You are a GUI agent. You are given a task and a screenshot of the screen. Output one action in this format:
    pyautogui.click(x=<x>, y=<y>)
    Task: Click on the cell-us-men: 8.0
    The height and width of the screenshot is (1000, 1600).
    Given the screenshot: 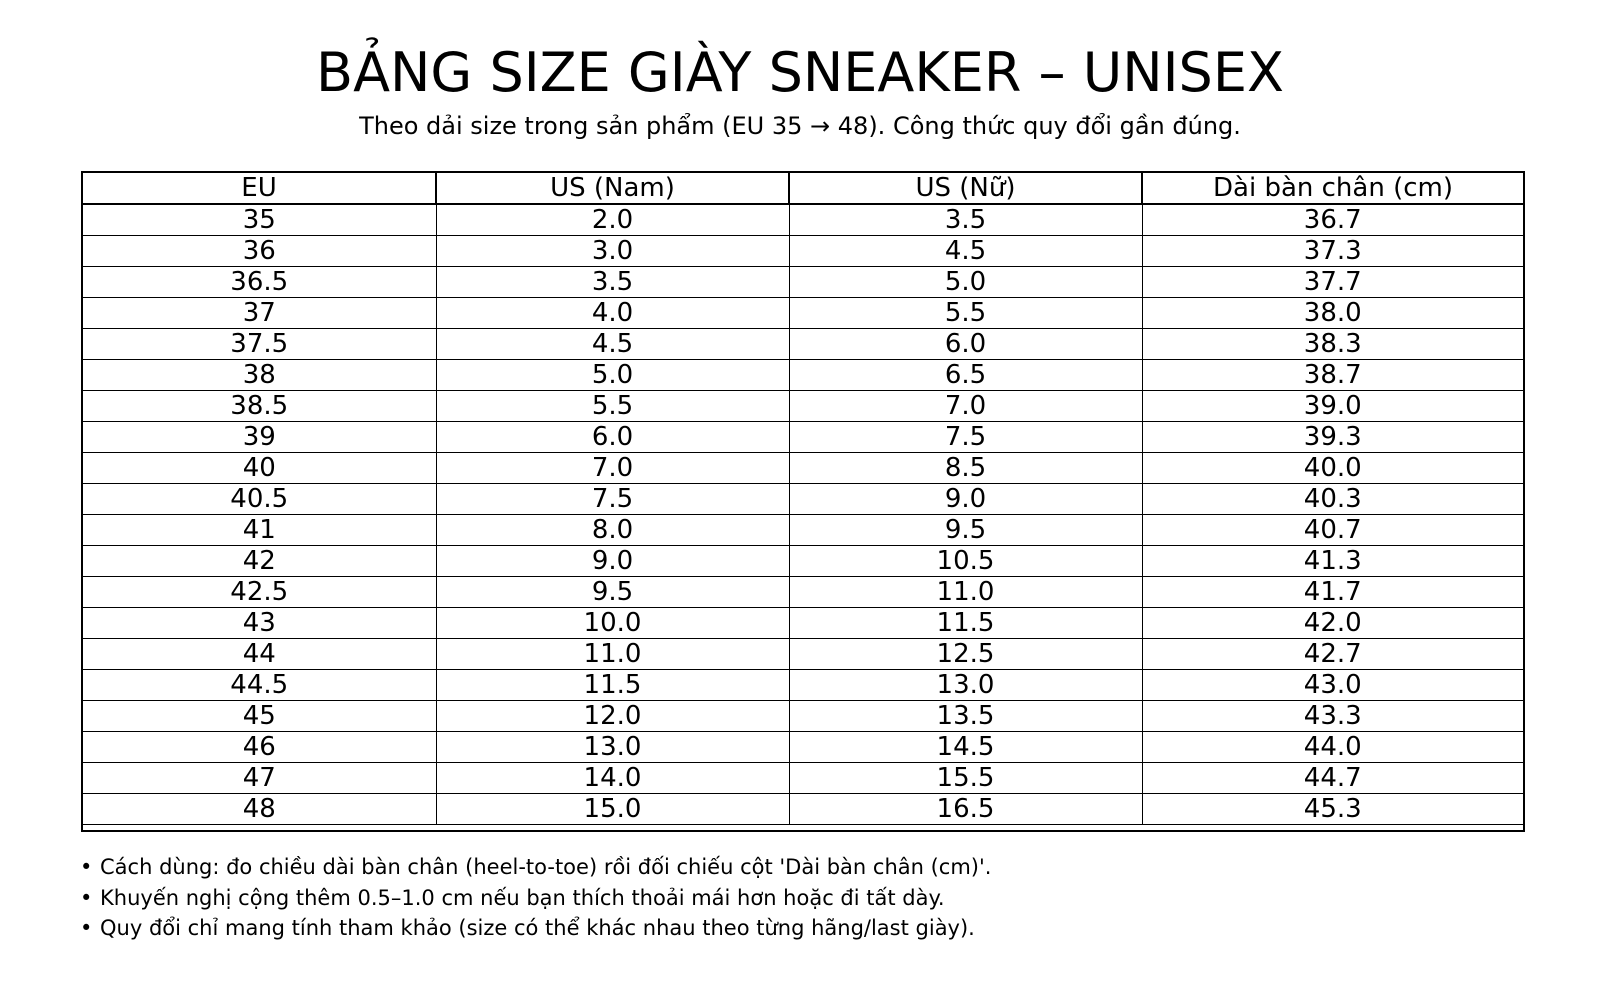 What is the action you would take?
    pyautogui.click(x=612, y=530)
    